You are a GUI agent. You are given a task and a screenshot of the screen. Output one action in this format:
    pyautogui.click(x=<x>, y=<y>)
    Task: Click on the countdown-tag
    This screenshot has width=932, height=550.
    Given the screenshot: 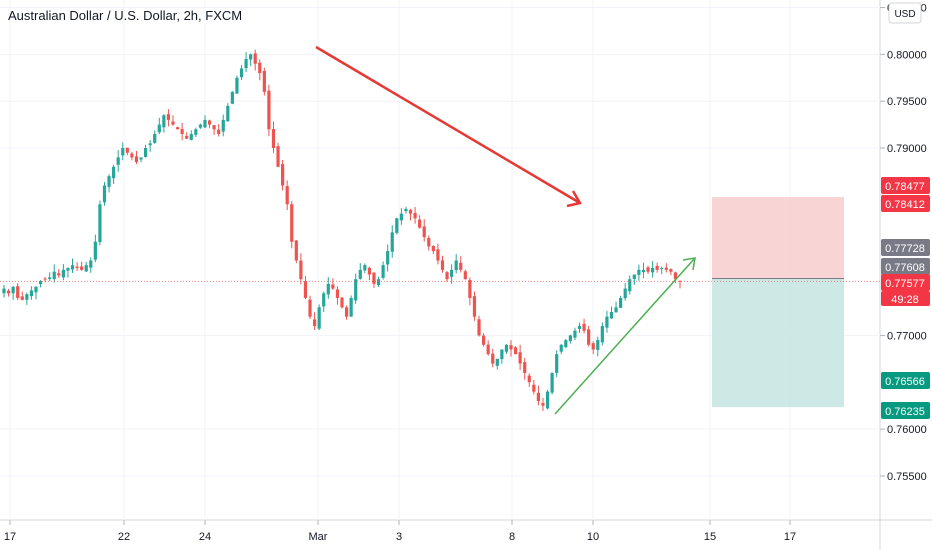 What is the action you would take?
    pyautogui.click(x=905, y=298)
    